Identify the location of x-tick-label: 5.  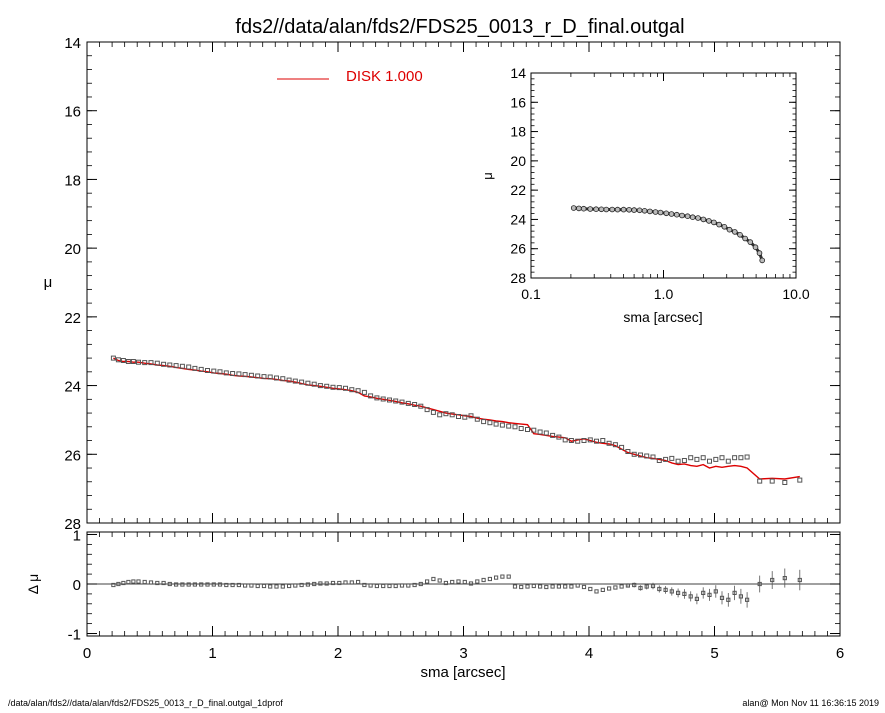
(714, 653).